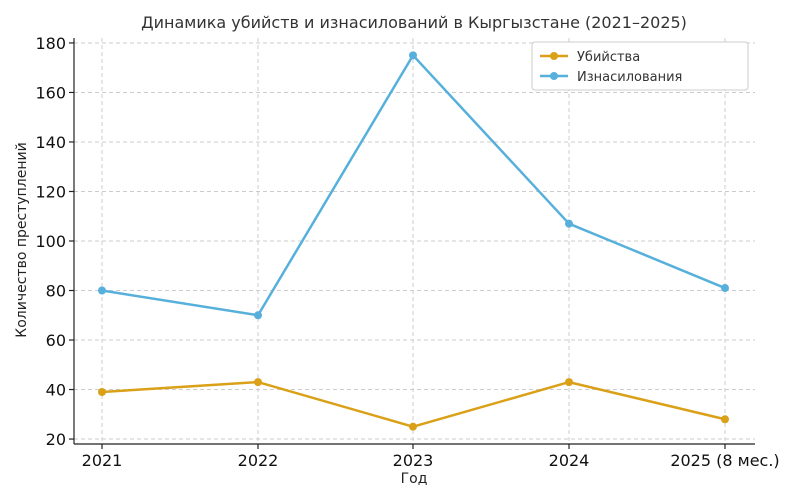 This screenshot has height=500, width=800. What do you see at coordinates (413, 460) in the screenshot?
I see `x-tick-label: 2023` at bounding box center [413, 460].